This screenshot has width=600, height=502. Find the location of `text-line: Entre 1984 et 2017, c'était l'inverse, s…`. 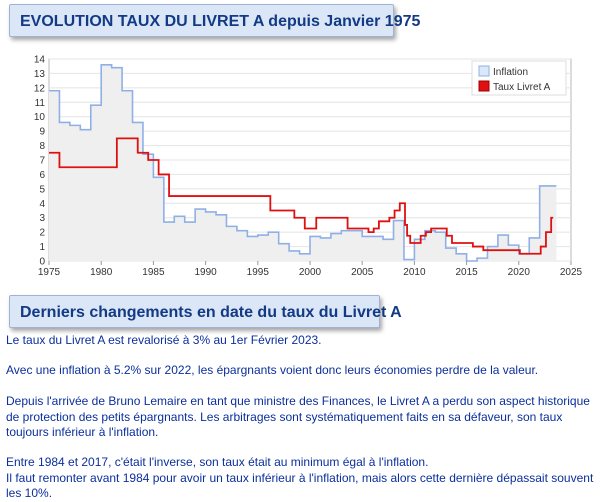

text-line: Entre 1984 et 2017, c'était l'inverse, s… is located at coordinates (217, 462).